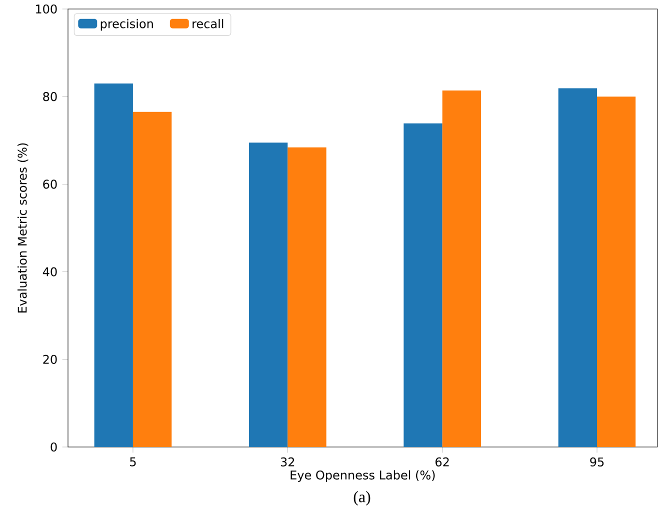  I want to click on y-tick-label: 100, so click(46, 9).